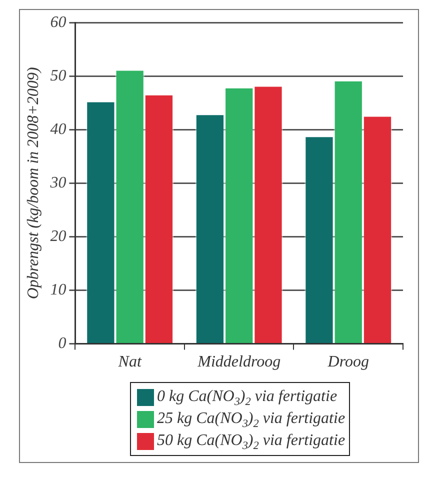  I want to click on legend-label: 25 kg Ca(NO$_{3}$)$_{2}$ via fertigatie, so click(251, 419).